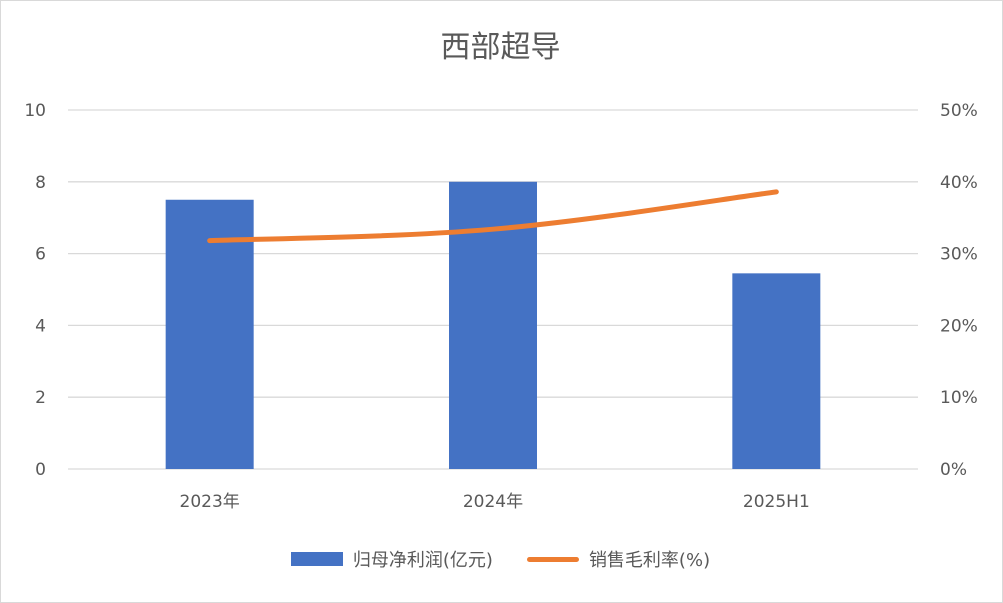  Describe the element at coordinates (959, 183) in the screenshot. I see `y-right-tick-label: 40%` at that location.